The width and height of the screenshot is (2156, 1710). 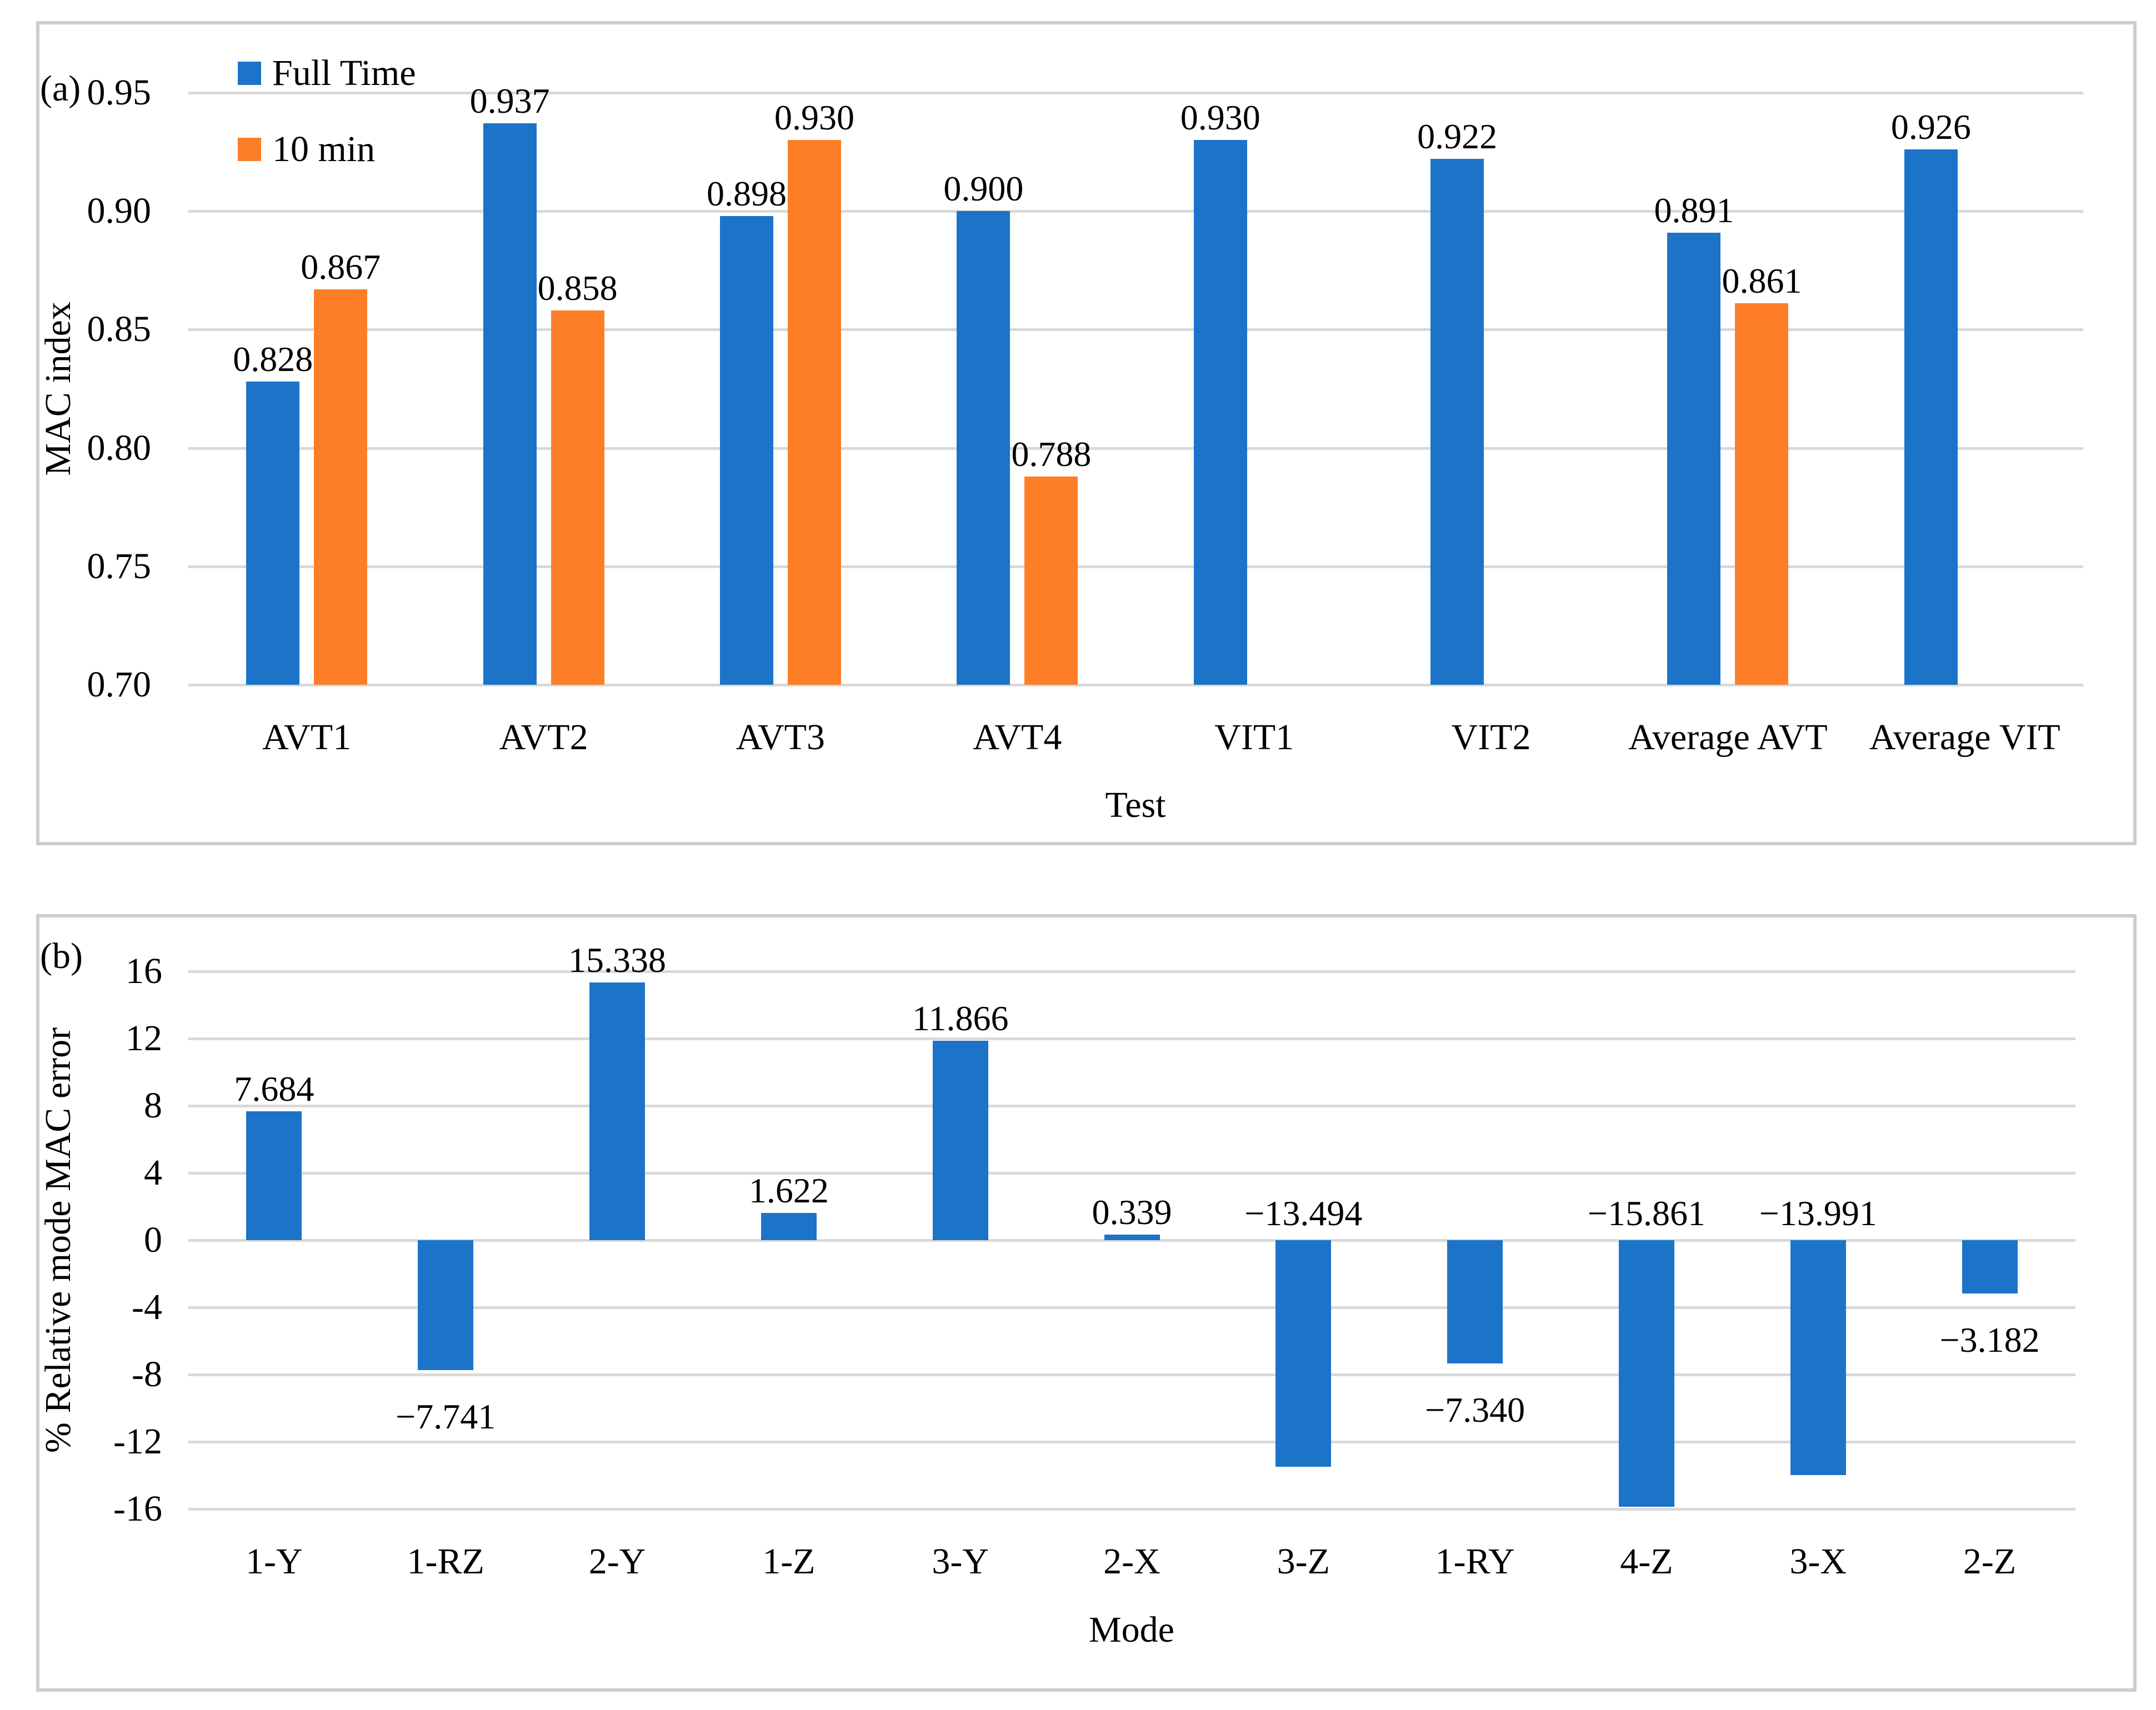 I want to click on panel-a-value-label: 0.861, so click(x=1762, y=281).